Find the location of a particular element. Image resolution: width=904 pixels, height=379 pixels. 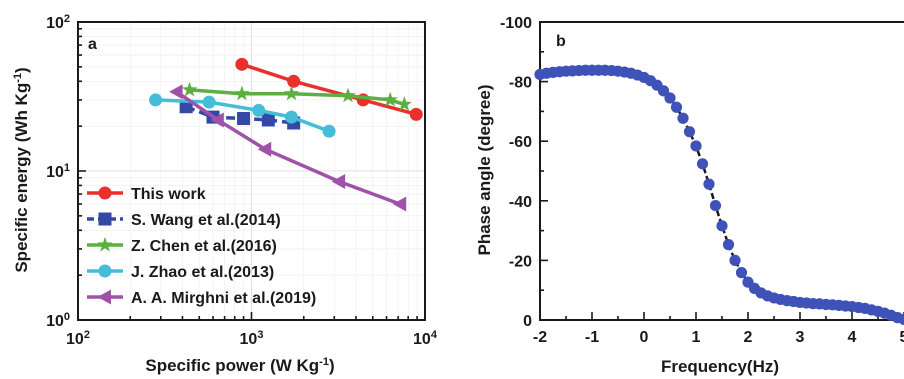

panel-b-x-tick-label: 0 is located at coordinates (644, 337).